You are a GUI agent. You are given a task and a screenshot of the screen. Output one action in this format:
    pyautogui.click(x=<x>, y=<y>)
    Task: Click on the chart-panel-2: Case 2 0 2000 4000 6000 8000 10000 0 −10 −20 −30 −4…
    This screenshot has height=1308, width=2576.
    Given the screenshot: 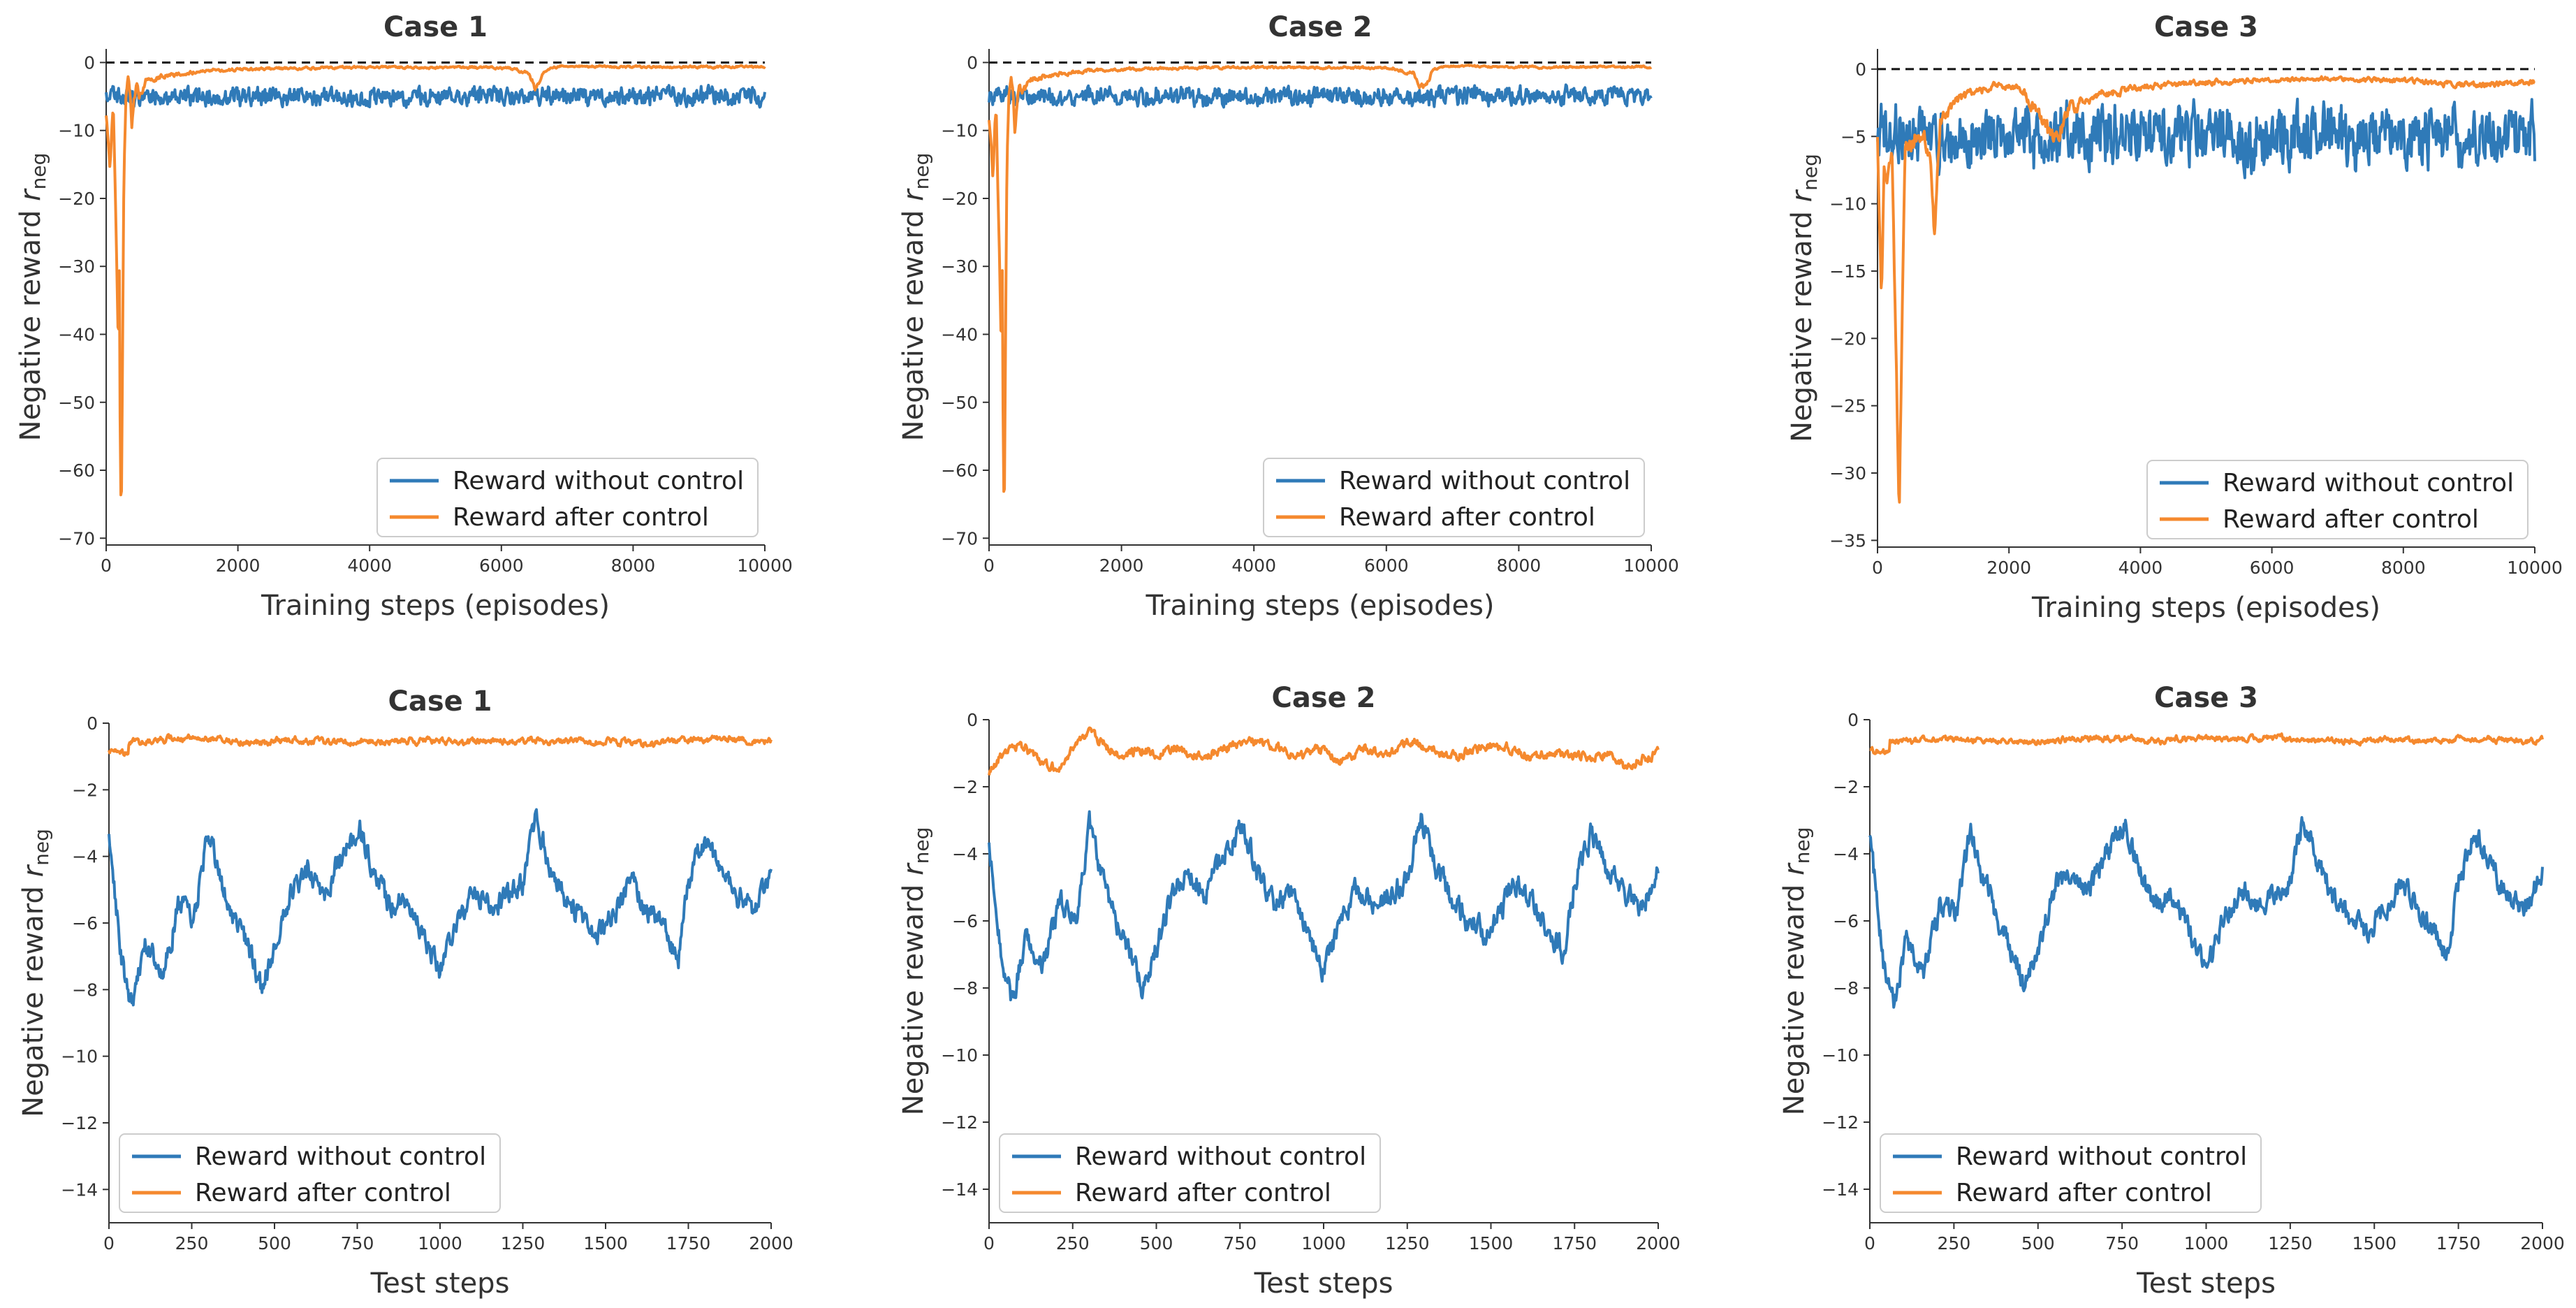 What is the action you would take?
    pyautogui.click(x=1288, y=316)
    